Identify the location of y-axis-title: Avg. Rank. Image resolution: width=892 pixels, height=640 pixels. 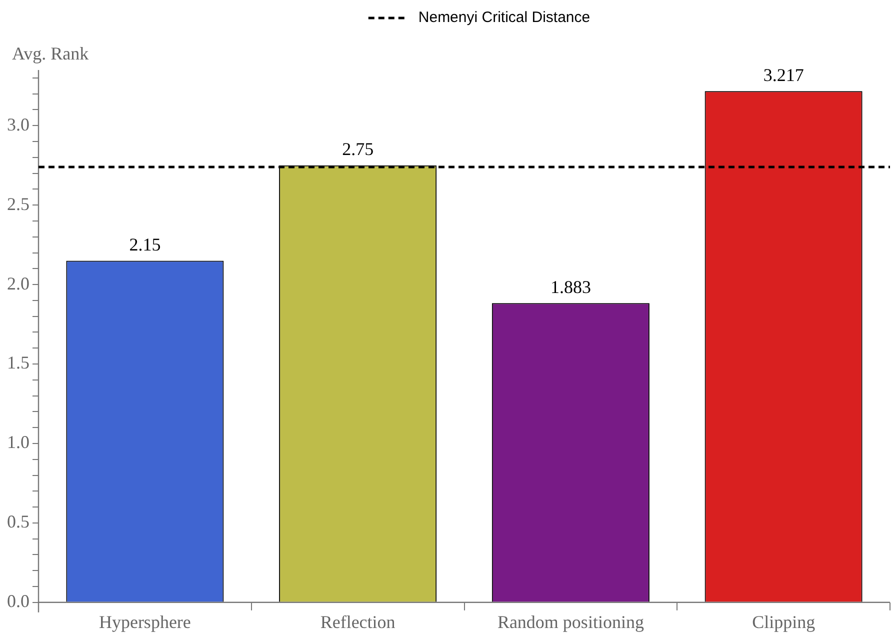
(50, 54).